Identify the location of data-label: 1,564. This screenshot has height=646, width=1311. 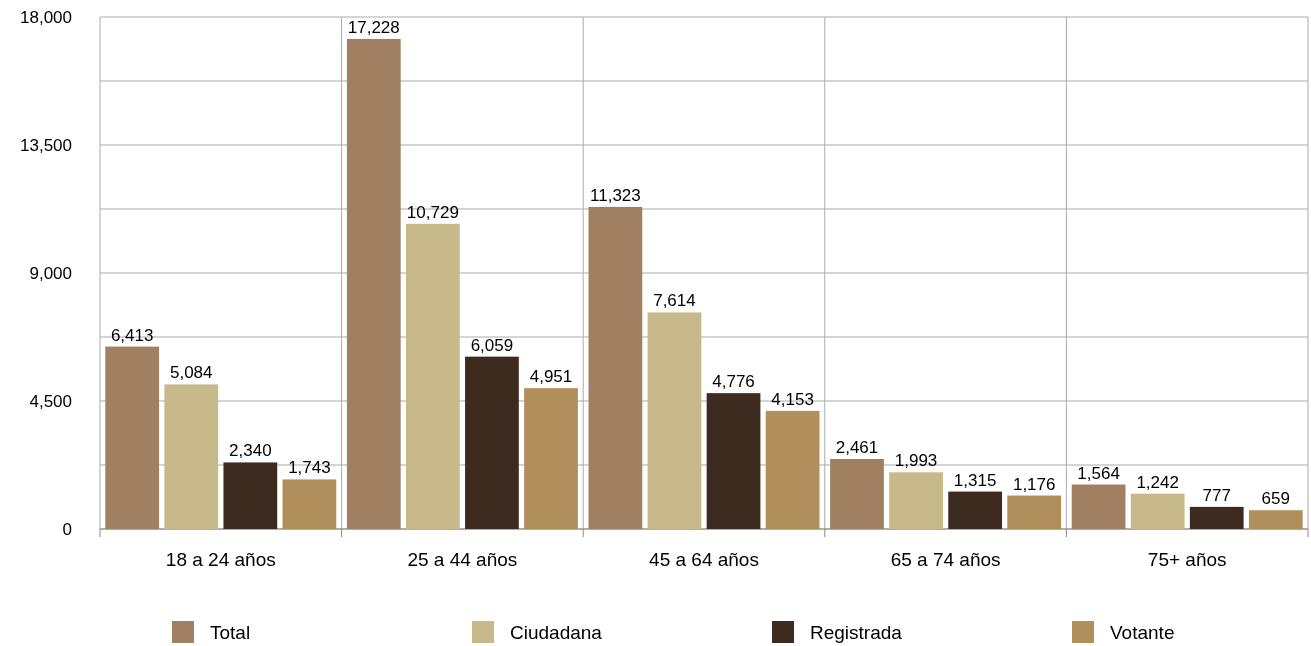
(1098, 473).